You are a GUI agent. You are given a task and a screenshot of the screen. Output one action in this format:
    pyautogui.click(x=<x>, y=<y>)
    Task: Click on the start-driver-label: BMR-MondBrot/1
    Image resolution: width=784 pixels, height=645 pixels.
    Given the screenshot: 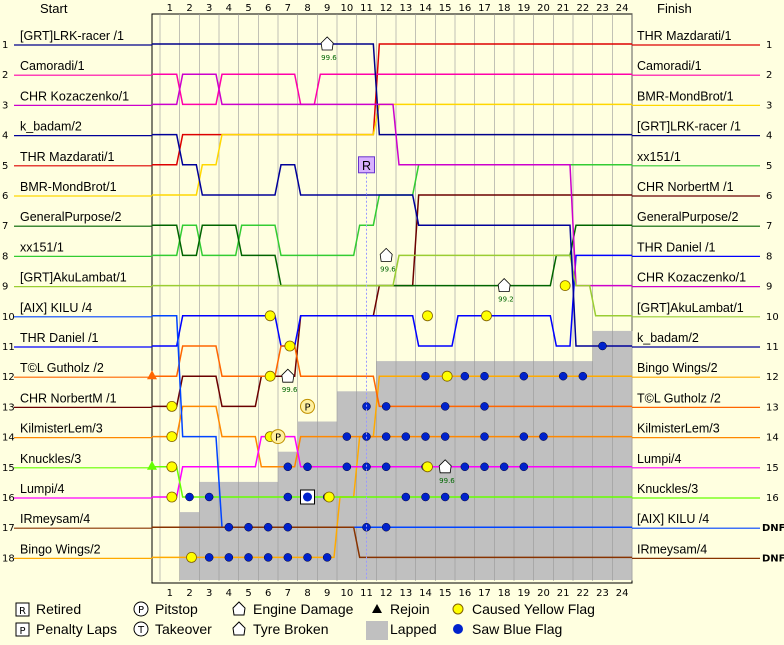 What is the action you would take?
    pyautogui.click(x=68, y=187)
    